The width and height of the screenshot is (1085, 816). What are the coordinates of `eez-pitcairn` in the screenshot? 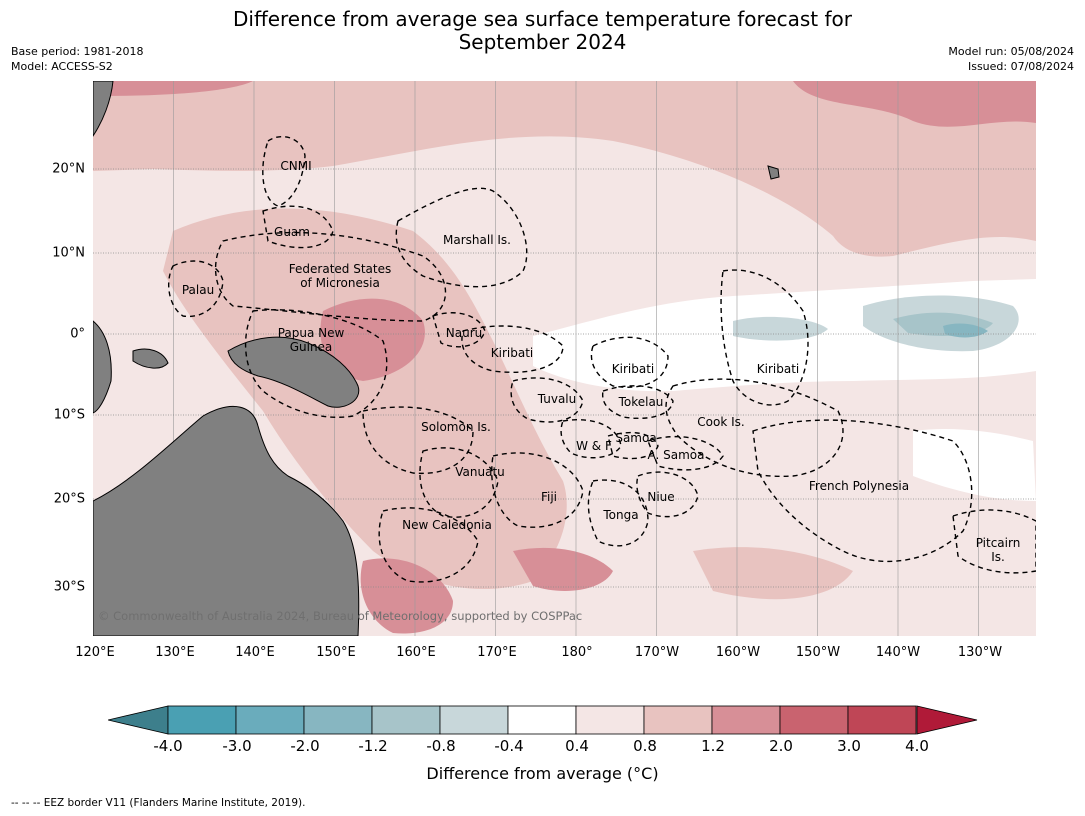 It's located at (994, 541).